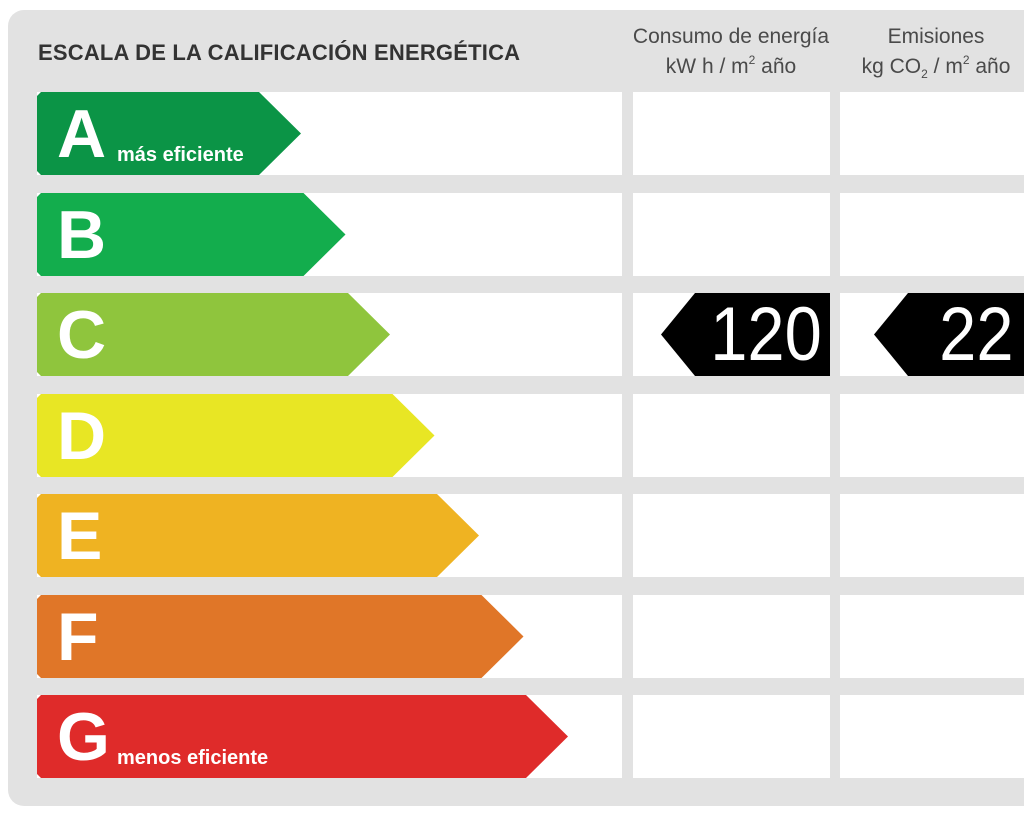 The height and width of the screenshot is (819, 1024). I want to click on energy-header-label: Consumo de energía, so click(731, 36).